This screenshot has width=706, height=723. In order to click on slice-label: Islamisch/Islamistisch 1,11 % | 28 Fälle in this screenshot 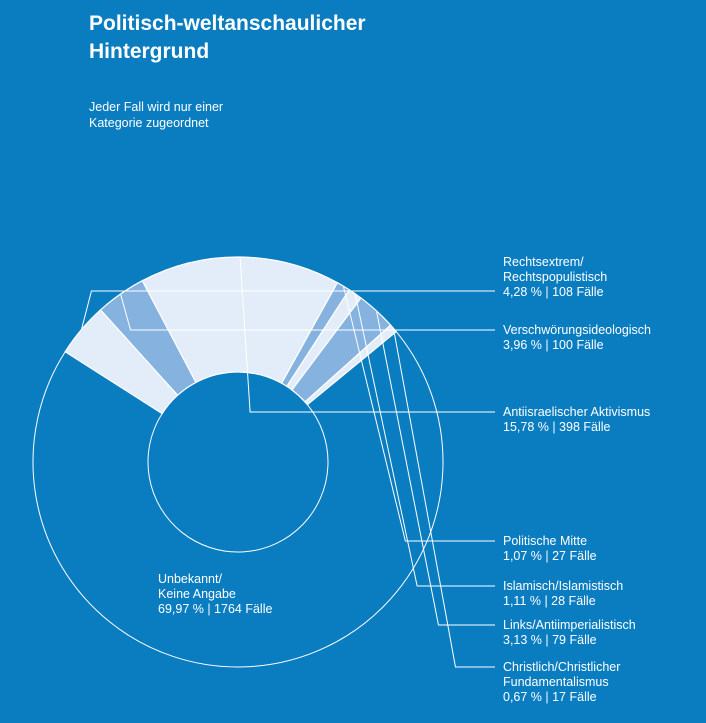, I will do `click(563, 593)`.